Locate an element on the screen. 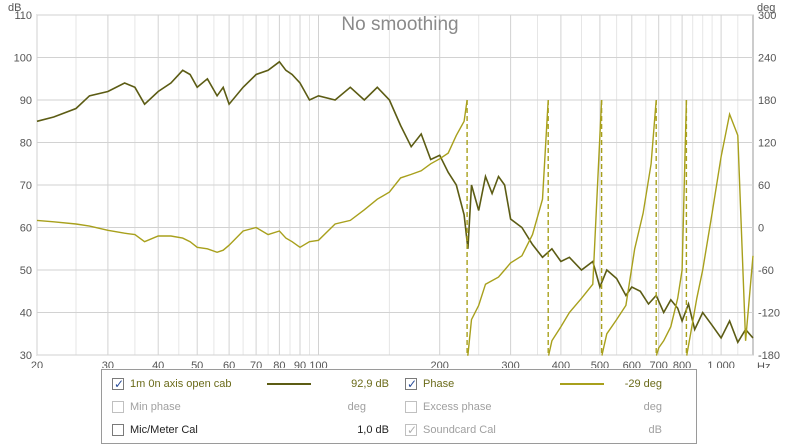  excess-phase-value: deg is located at coordinates (652, 407).